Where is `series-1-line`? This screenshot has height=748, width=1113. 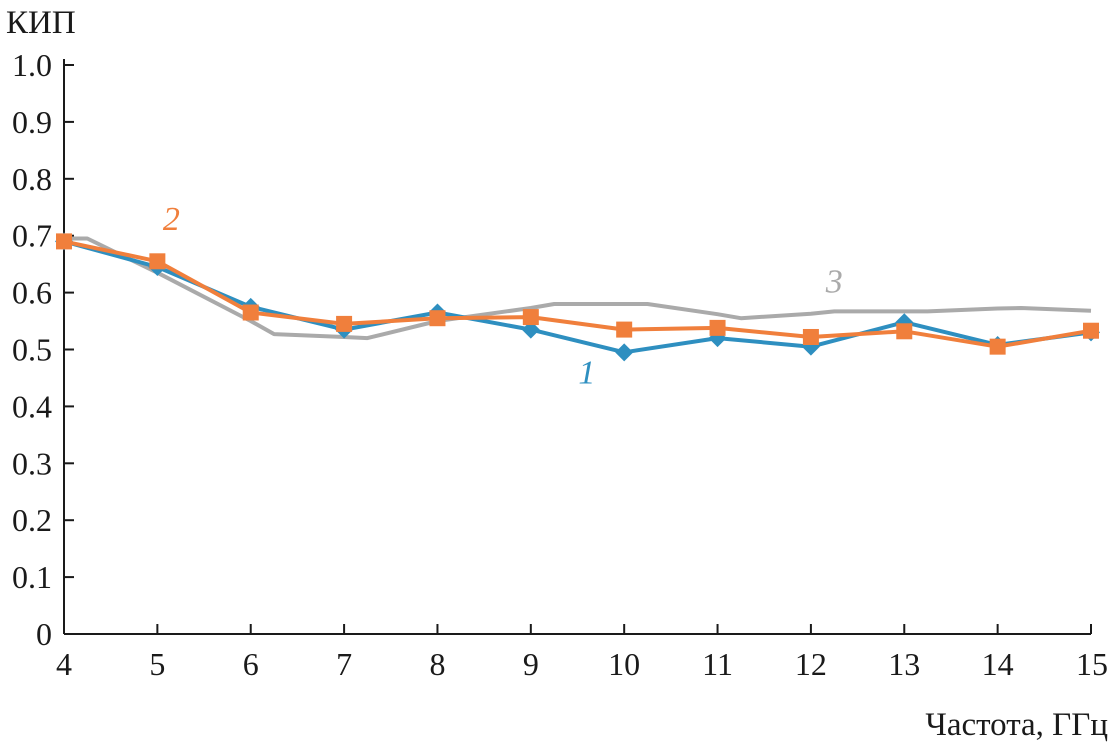 series-1-line is located at coordinates (577, 297).